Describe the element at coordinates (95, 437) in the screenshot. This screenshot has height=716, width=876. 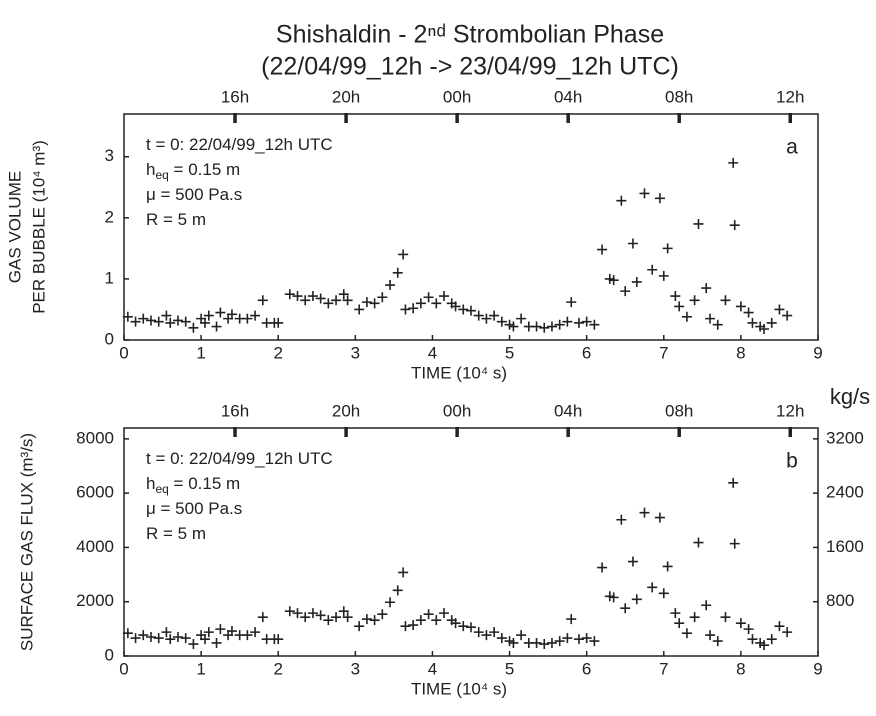
I see `y-tick-label: 8000` at that location.